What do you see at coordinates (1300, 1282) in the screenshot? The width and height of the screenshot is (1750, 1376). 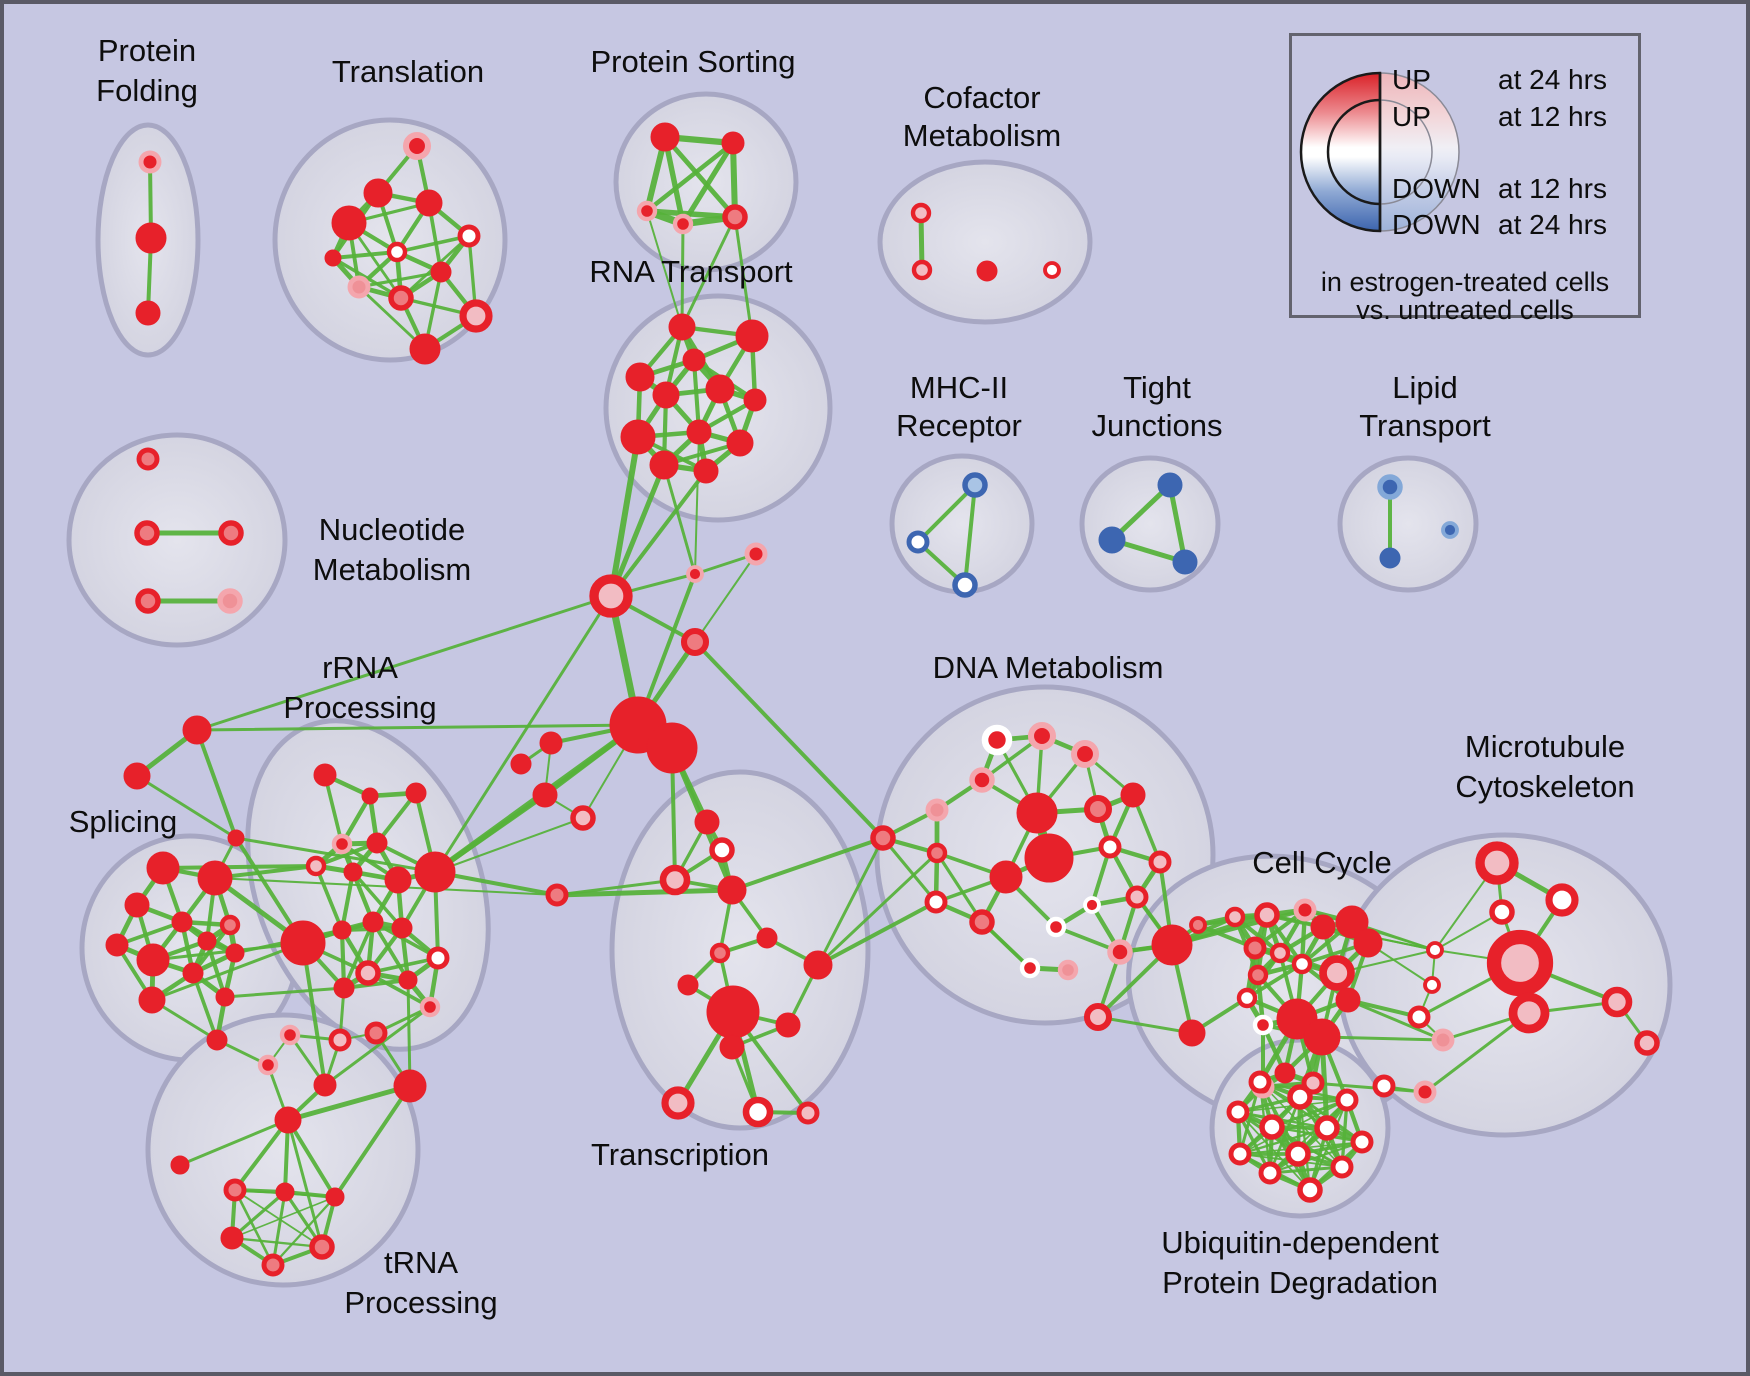 I see `cluster-label-ubiquitin-degradation: Protein Degradation` at bounding box center [1300, 1282].